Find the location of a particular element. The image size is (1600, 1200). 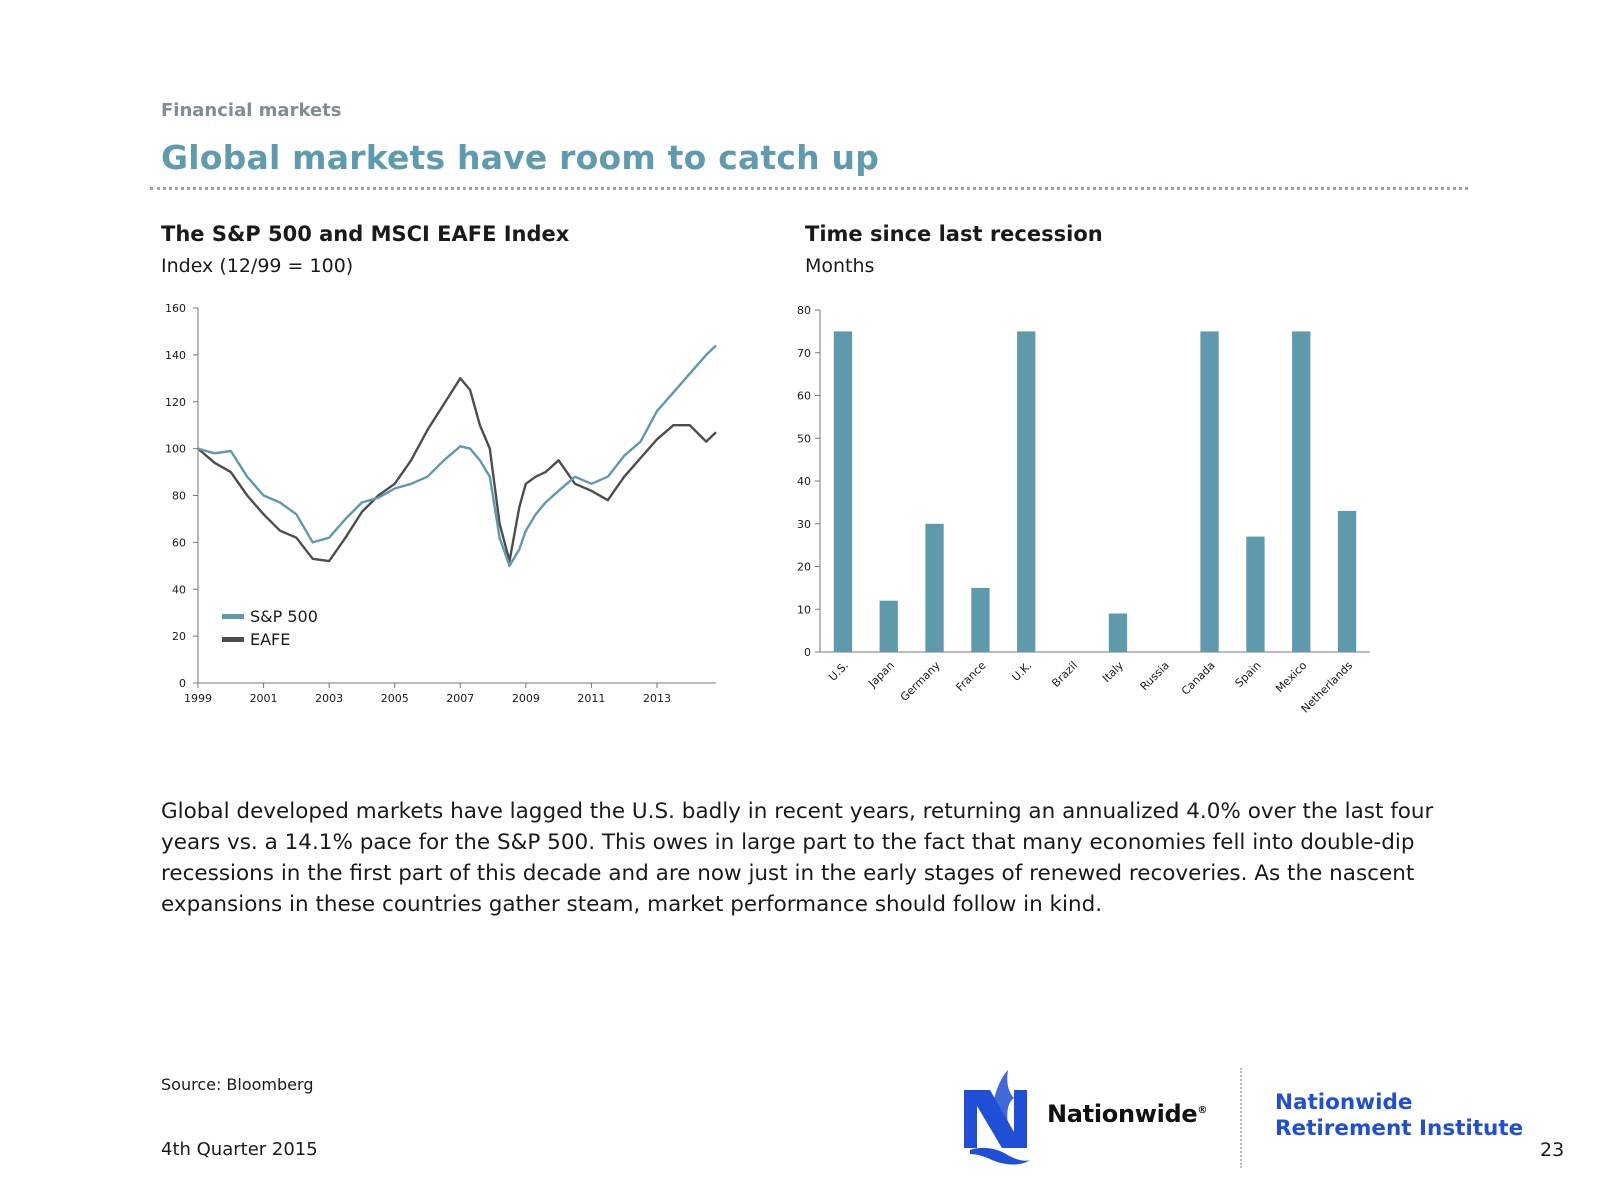

bar-netherlands is located at coordinates (1347, 581).